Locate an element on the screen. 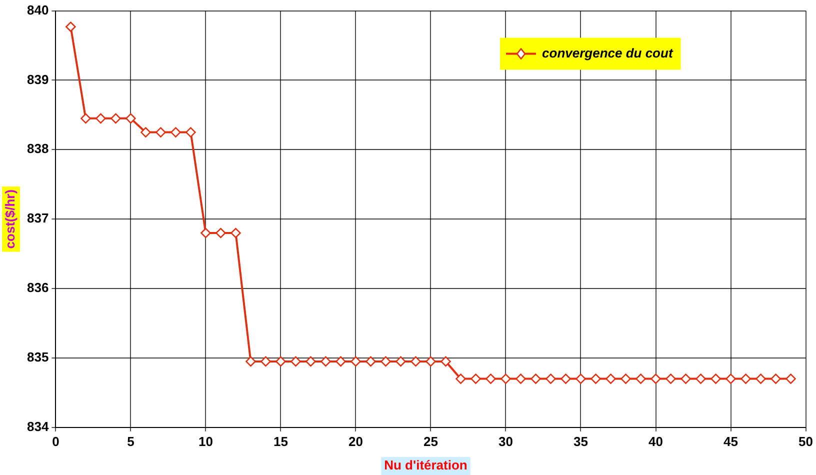  x-tick-label: 35 is located at coordinates (581, 441).